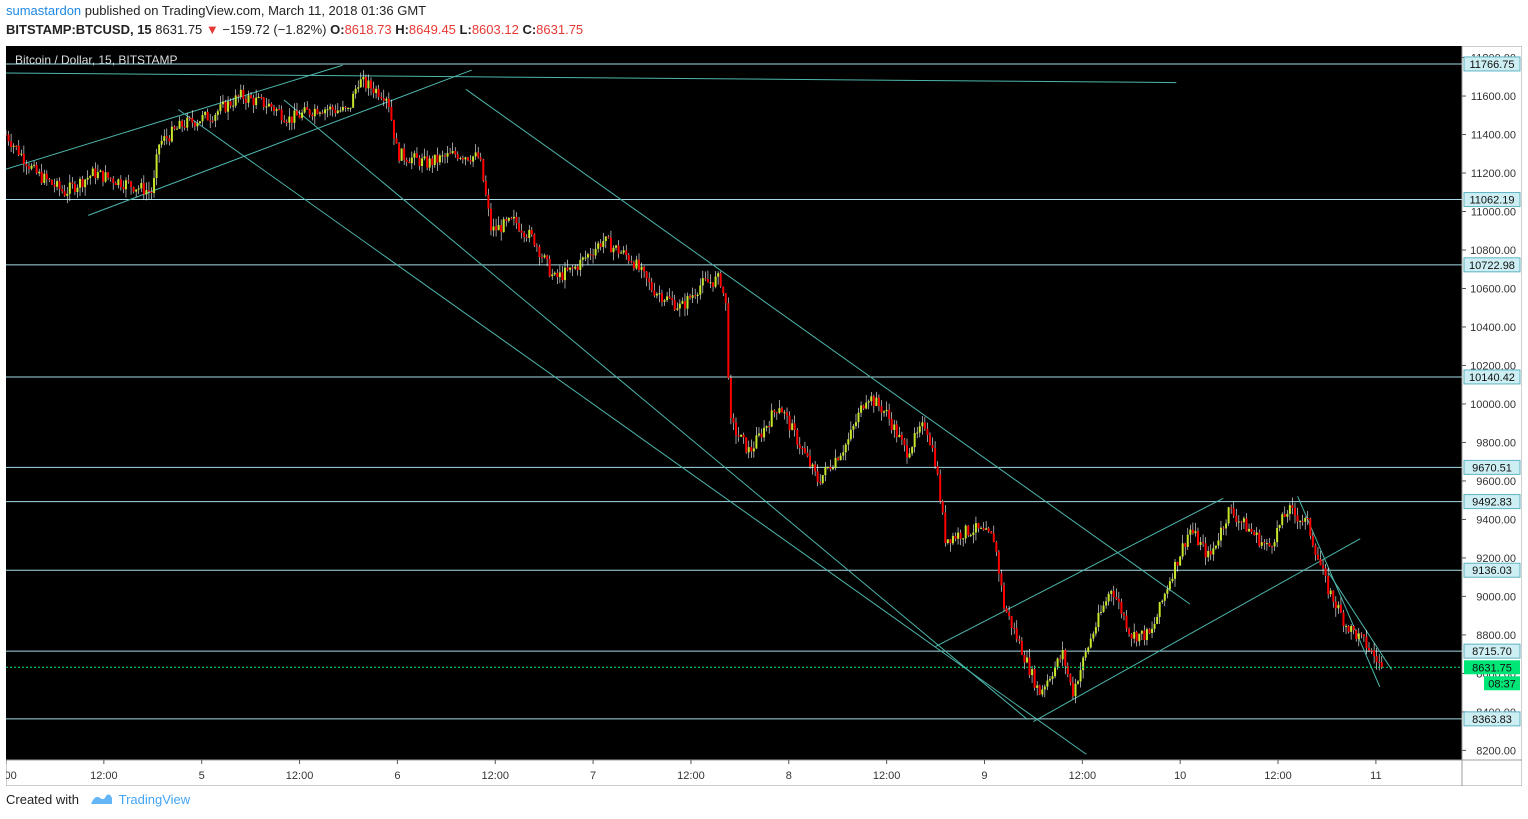 This screenshot has width=1528, height=819. Describe the element at coordinates (79, 29) in the screenshot. I see `symbol-label: BITSTAMP:BTCUSD, 15` at that location.